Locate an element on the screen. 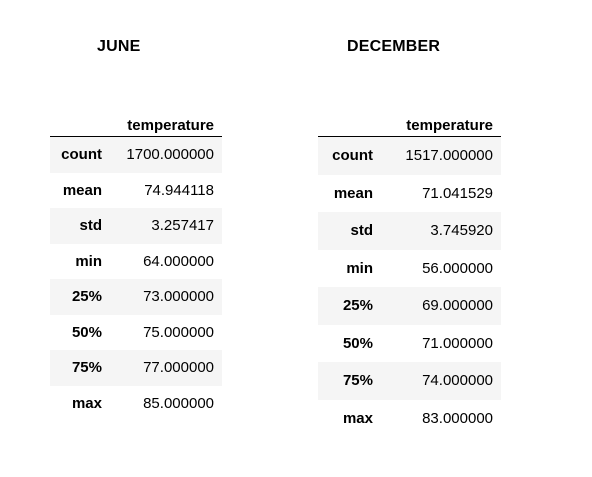 Image resolution: width=592 pixels, height=477 pixels. june-table-header: temperature is located at coordinates (136, 122).